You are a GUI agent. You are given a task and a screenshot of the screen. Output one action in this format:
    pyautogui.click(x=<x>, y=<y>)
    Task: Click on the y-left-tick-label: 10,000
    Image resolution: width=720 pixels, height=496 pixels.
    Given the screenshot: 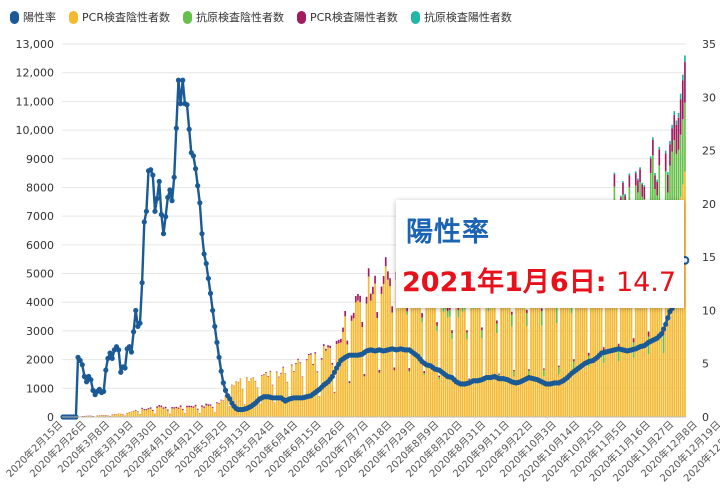 What is the action you would take?
    pyautogui.click(x=35, y=130)
    